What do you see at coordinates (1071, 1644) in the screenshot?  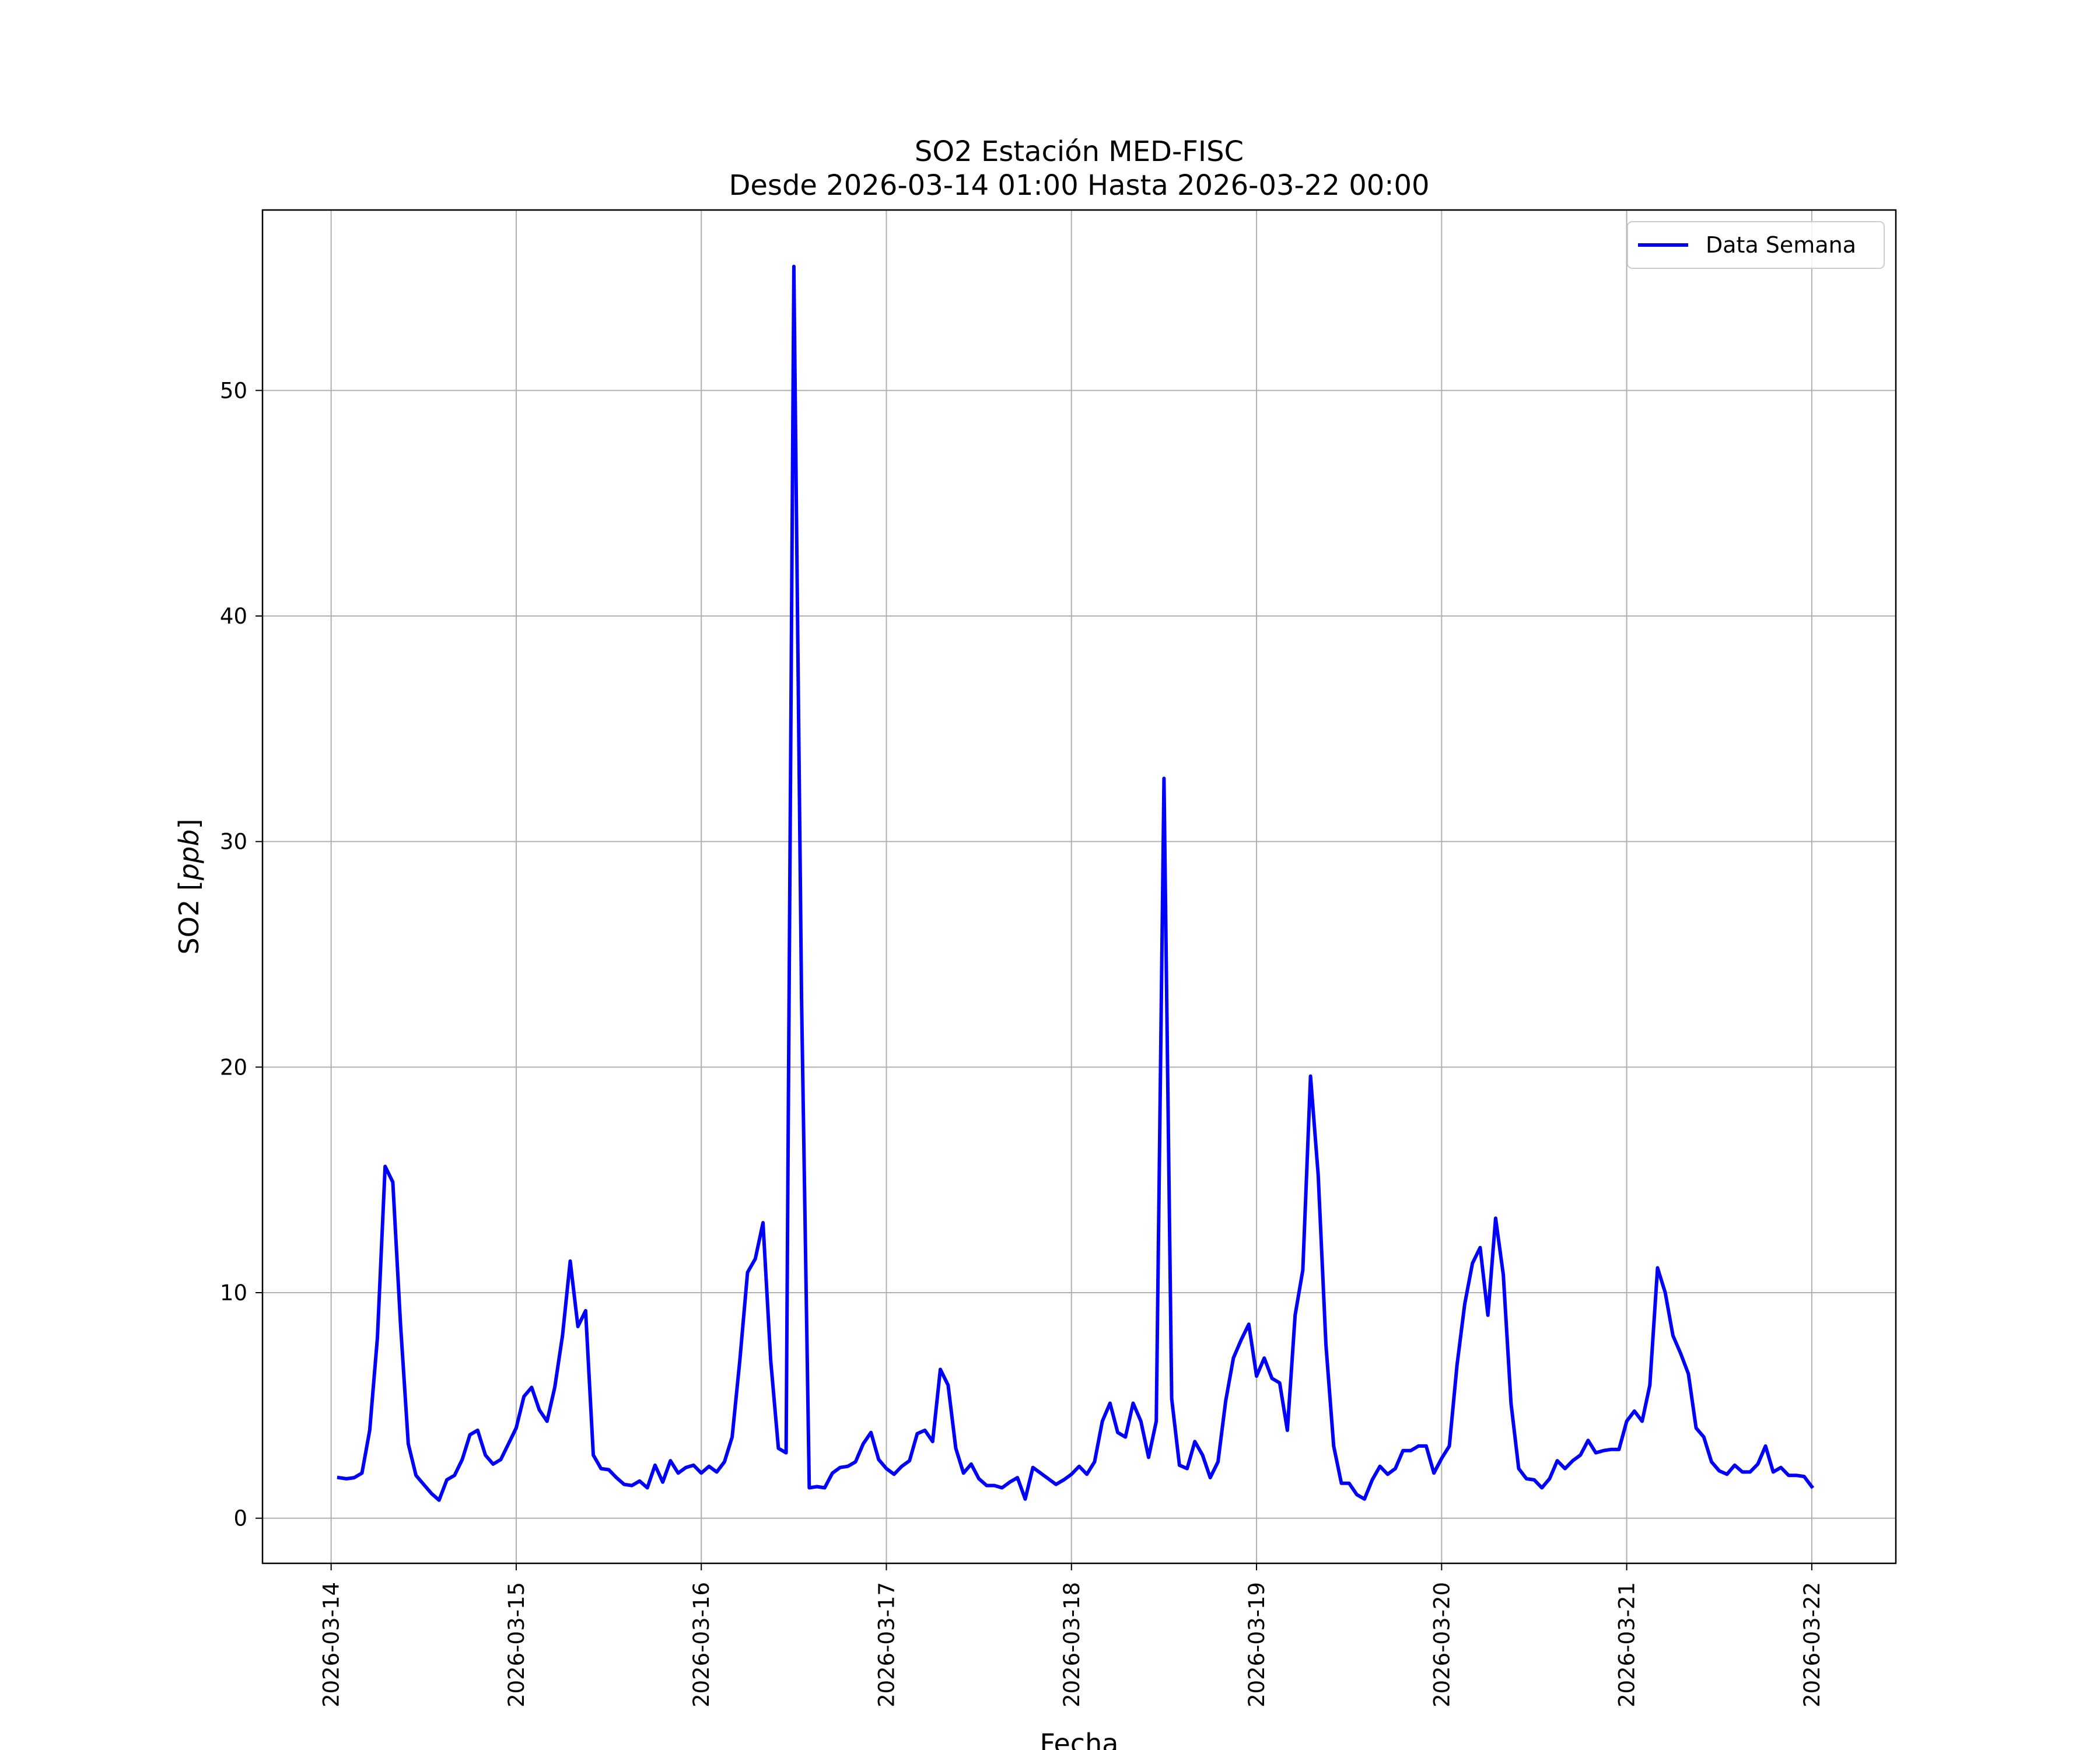 I see `x-tick-label: 2026-03-18` at bounding box center [1071, 1644].